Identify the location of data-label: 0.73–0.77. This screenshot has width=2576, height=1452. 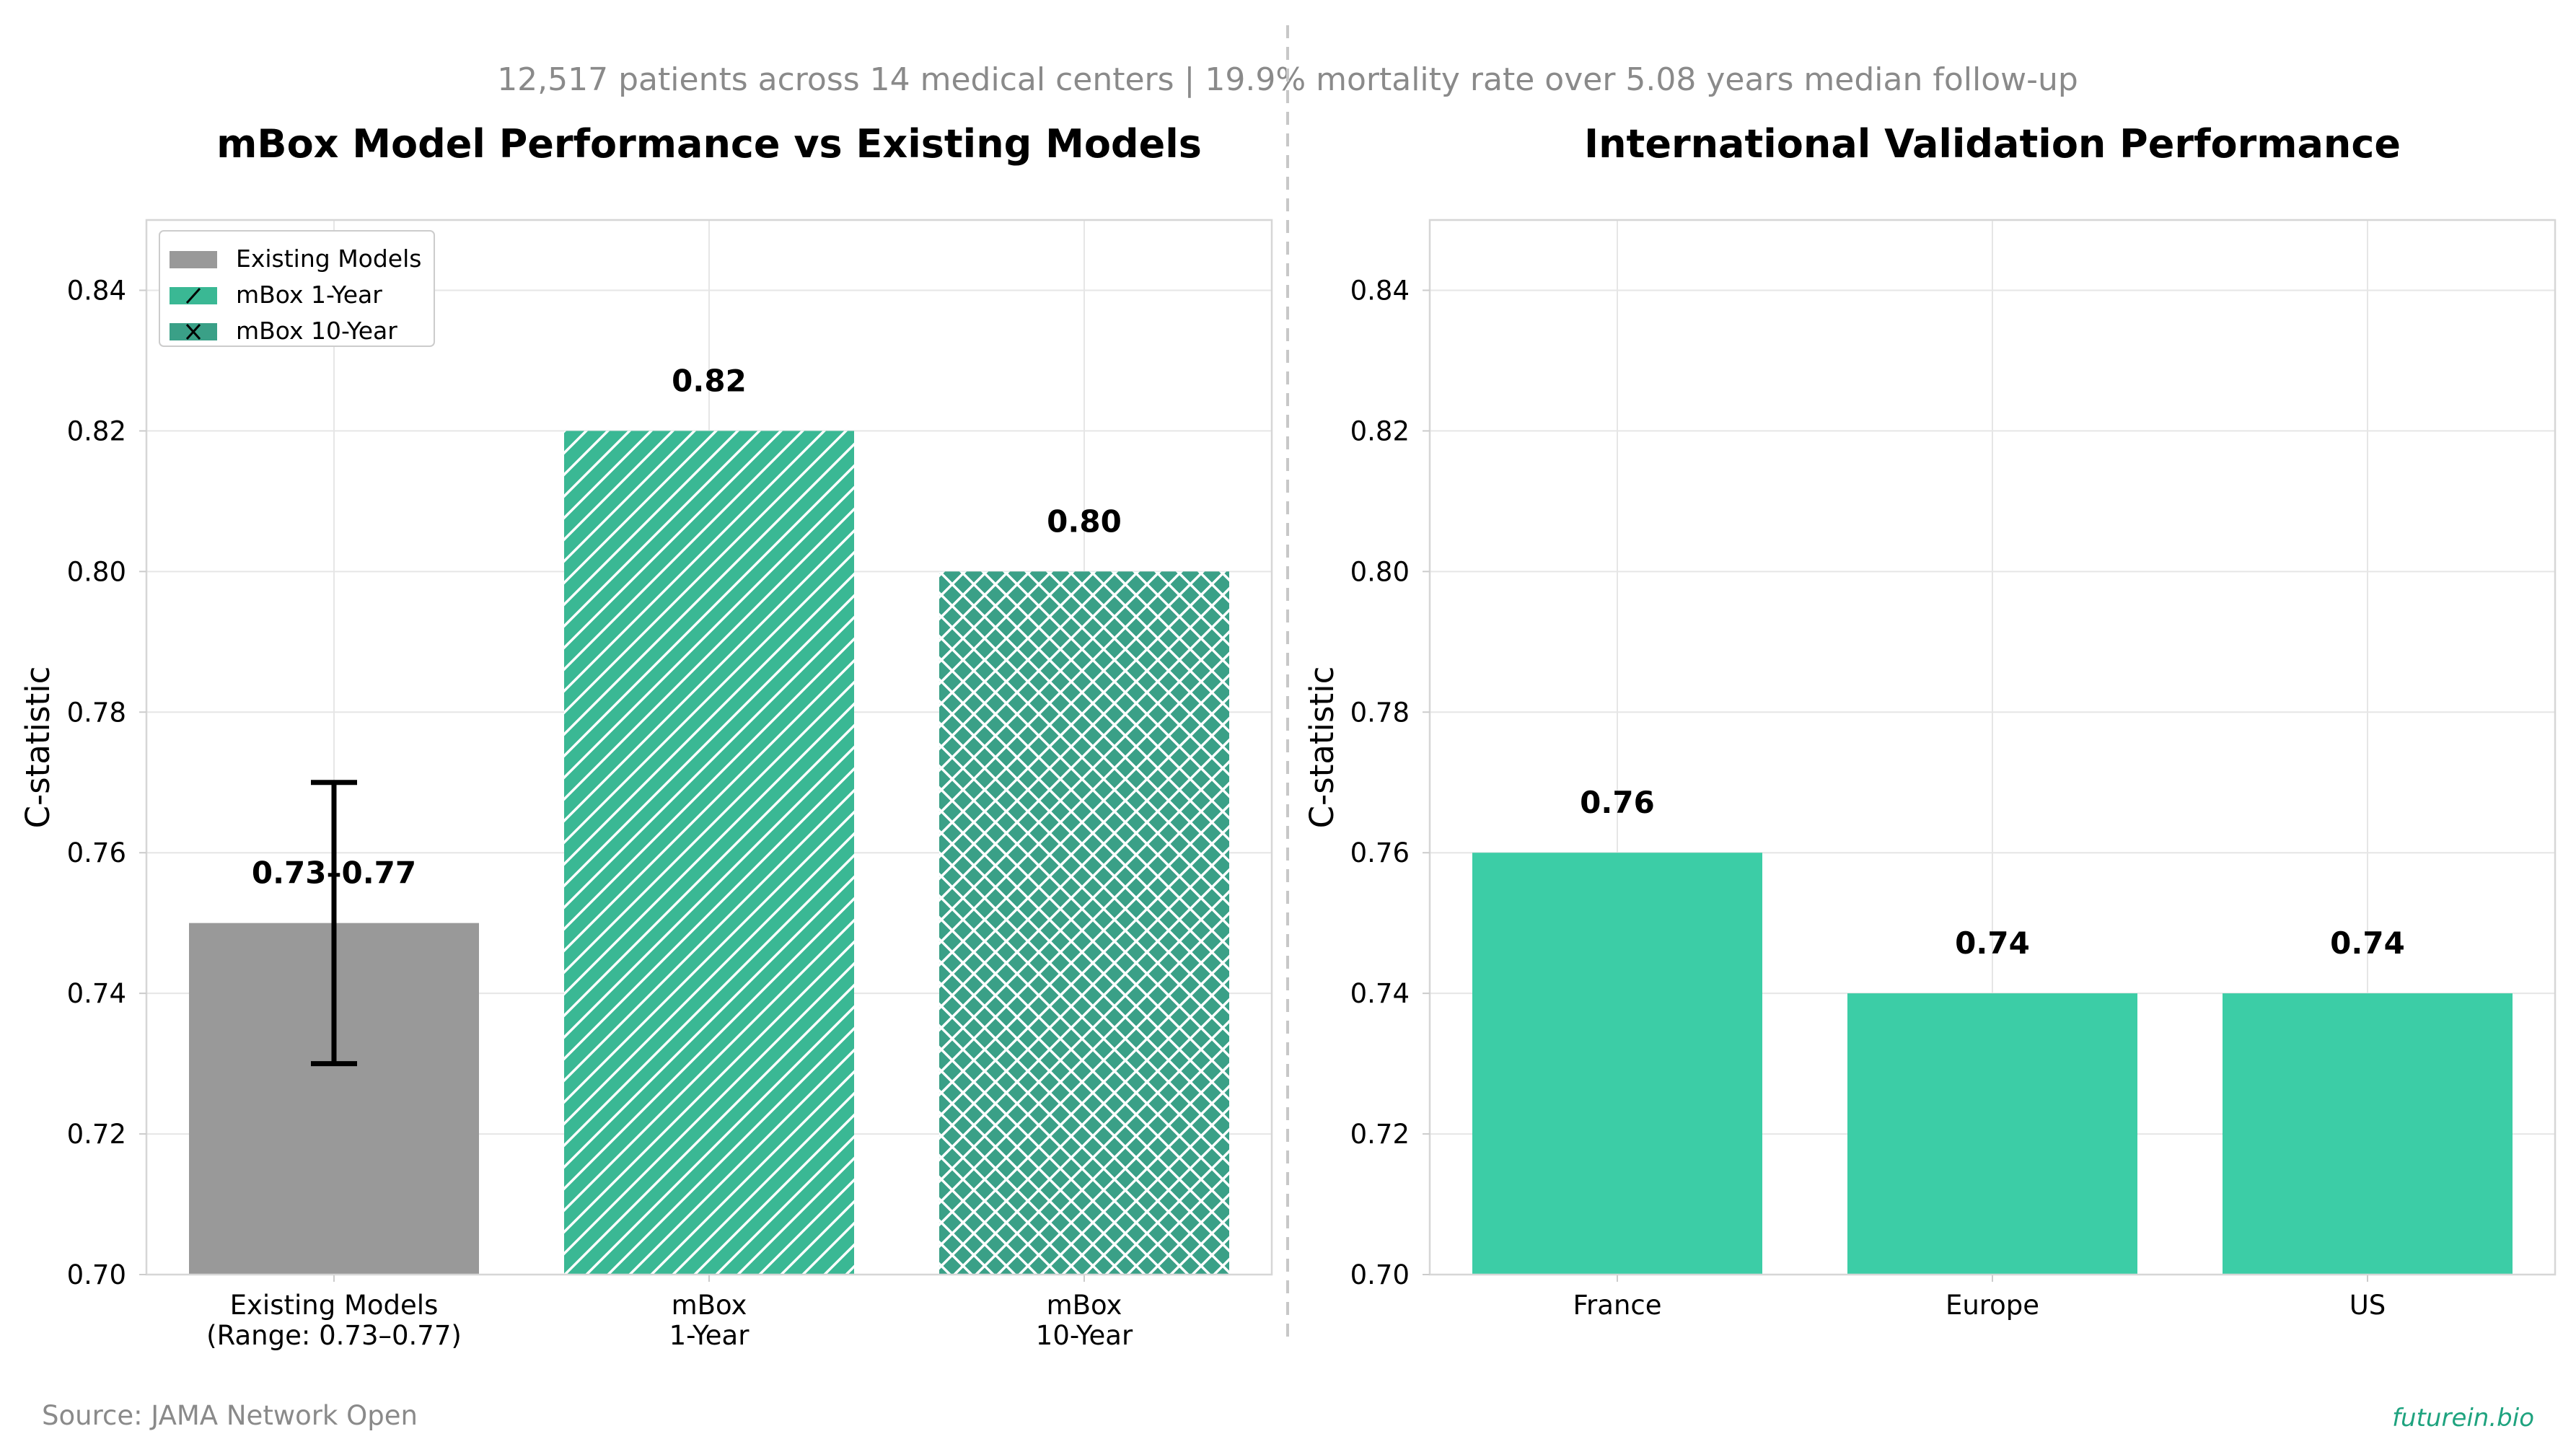
(334, 873).